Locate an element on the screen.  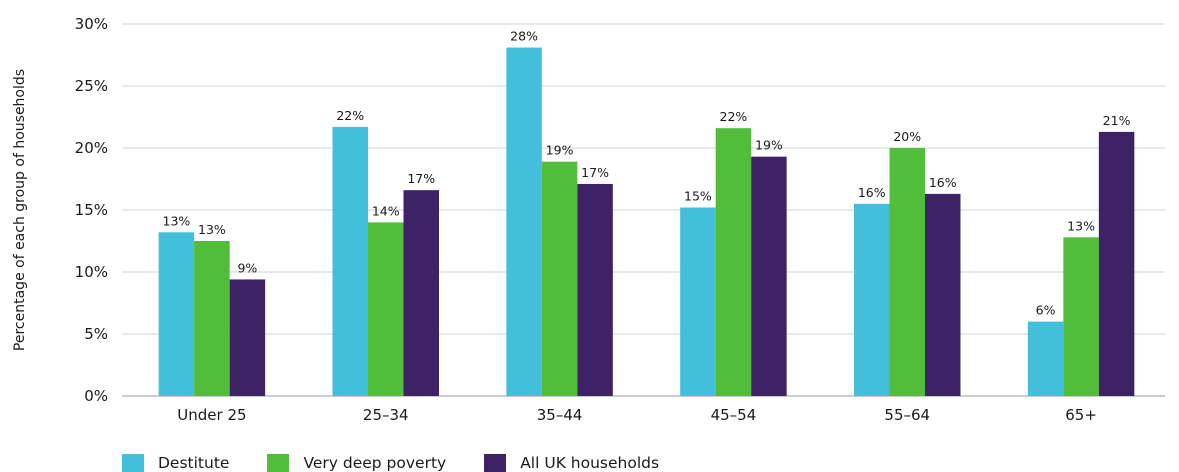
data-label: 20% is located at coordinates (907, 136).